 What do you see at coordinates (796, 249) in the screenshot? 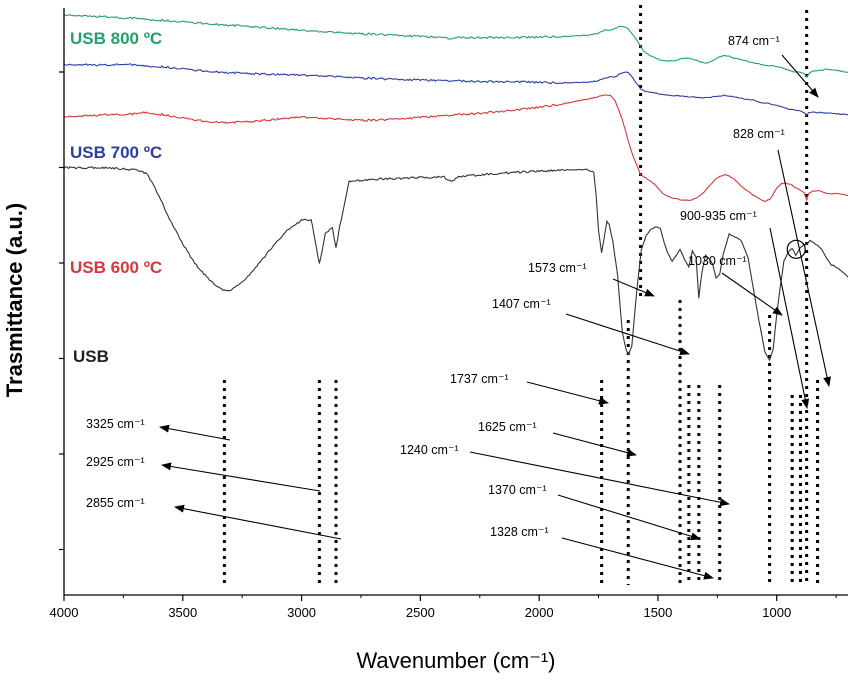
I see `region-circle` at bounding box center [796, 249].